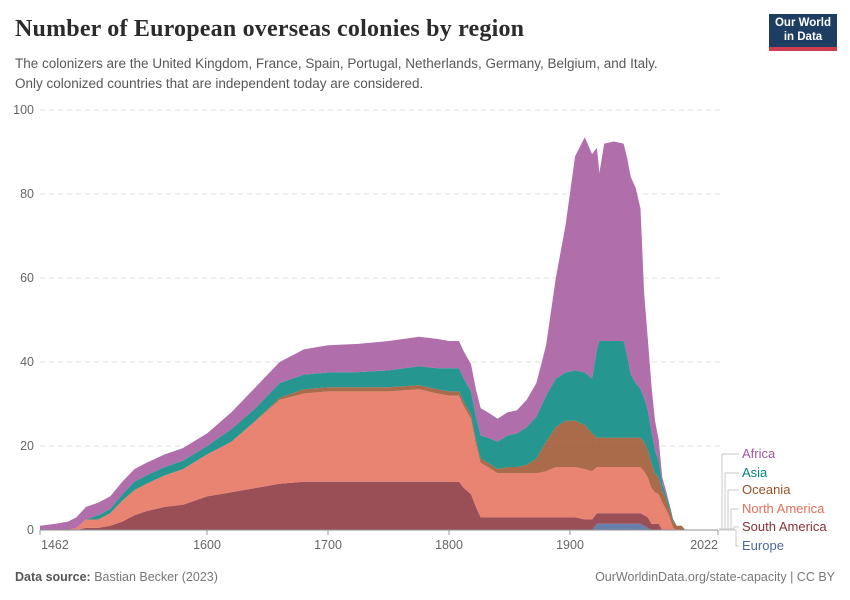 This screenshot has height=600, width=850. I want to click on legend-connector-lines, so click(729, 500).